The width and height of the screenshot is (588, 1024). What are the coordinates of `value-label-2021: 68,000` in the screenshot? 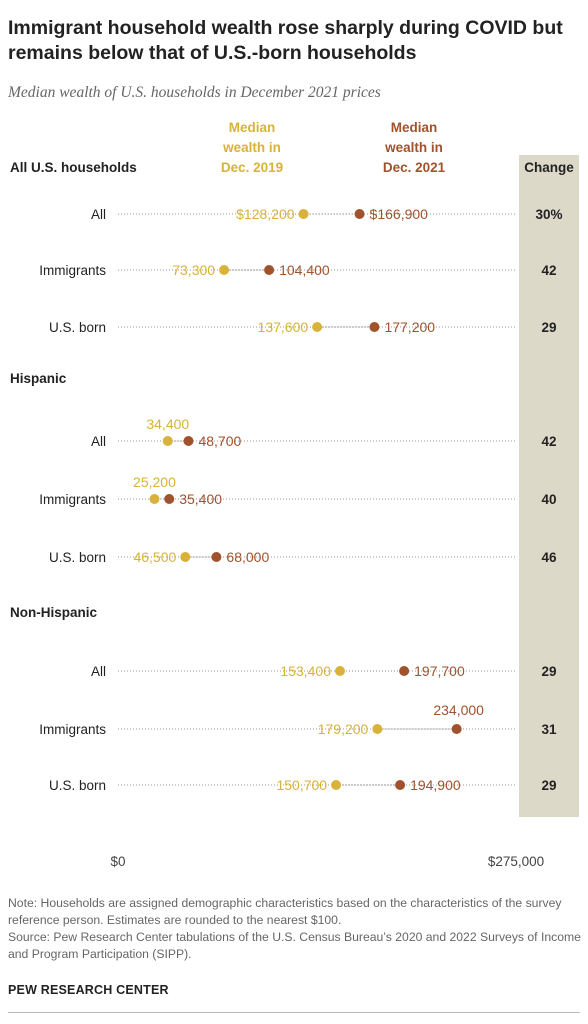 It's located at (247, 557).